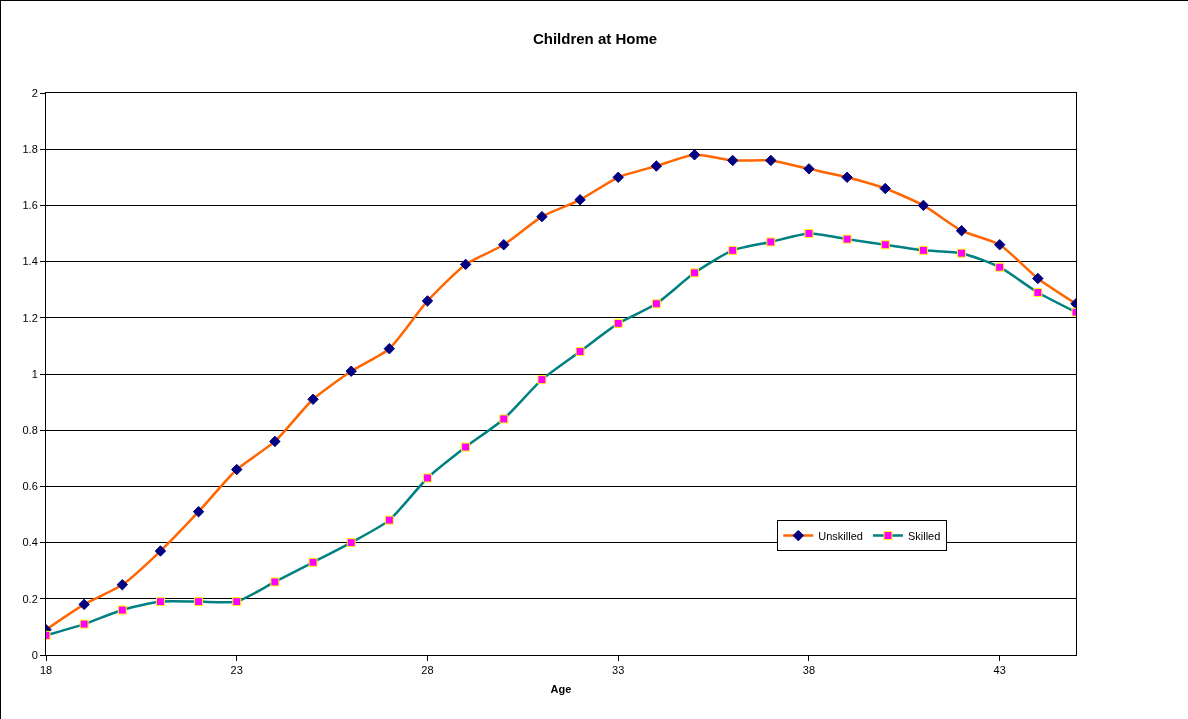  What do you see at coordinates (46, 670) in the screenshot?
I see `x-tick-label: 18` at bounding box center [46, 670].